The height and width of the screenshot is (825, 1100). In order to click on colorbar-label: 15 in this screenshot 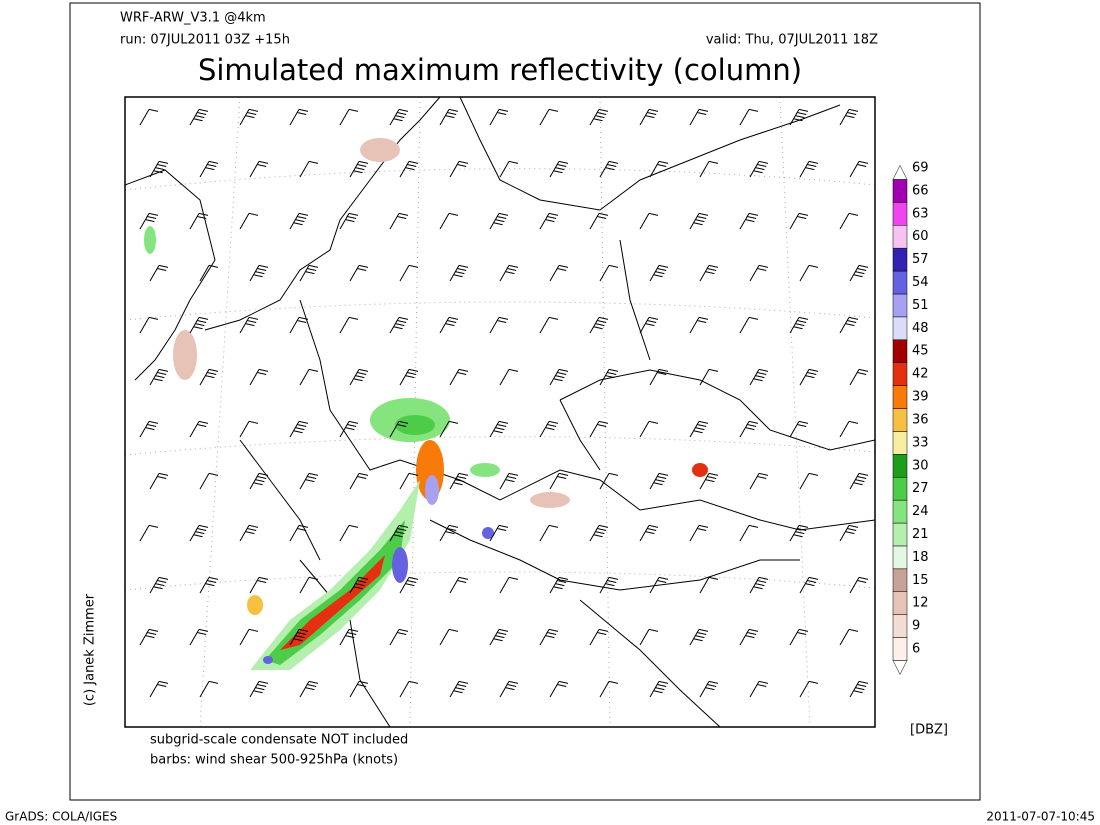, I will do `click(920, 580)`.